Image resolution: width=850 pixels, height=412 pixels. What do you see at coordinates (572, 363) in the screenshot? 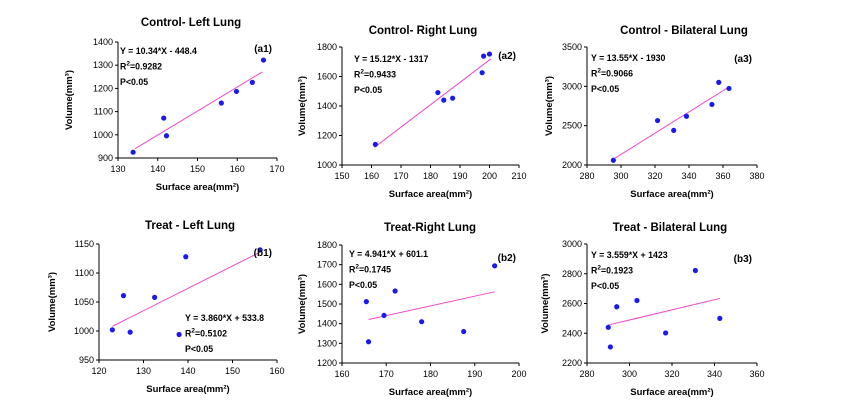
I see `y-tick-label: 2200` at bounding box center [572, 363].